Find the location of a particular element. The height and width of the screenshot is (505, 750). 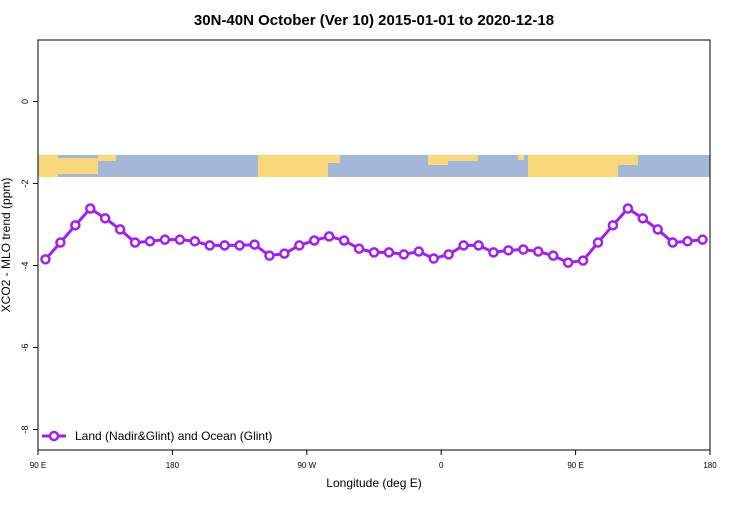

legend-label: Land (Nadir&Glint) and Ocean (Glint) is located at coordinates (173, 436).